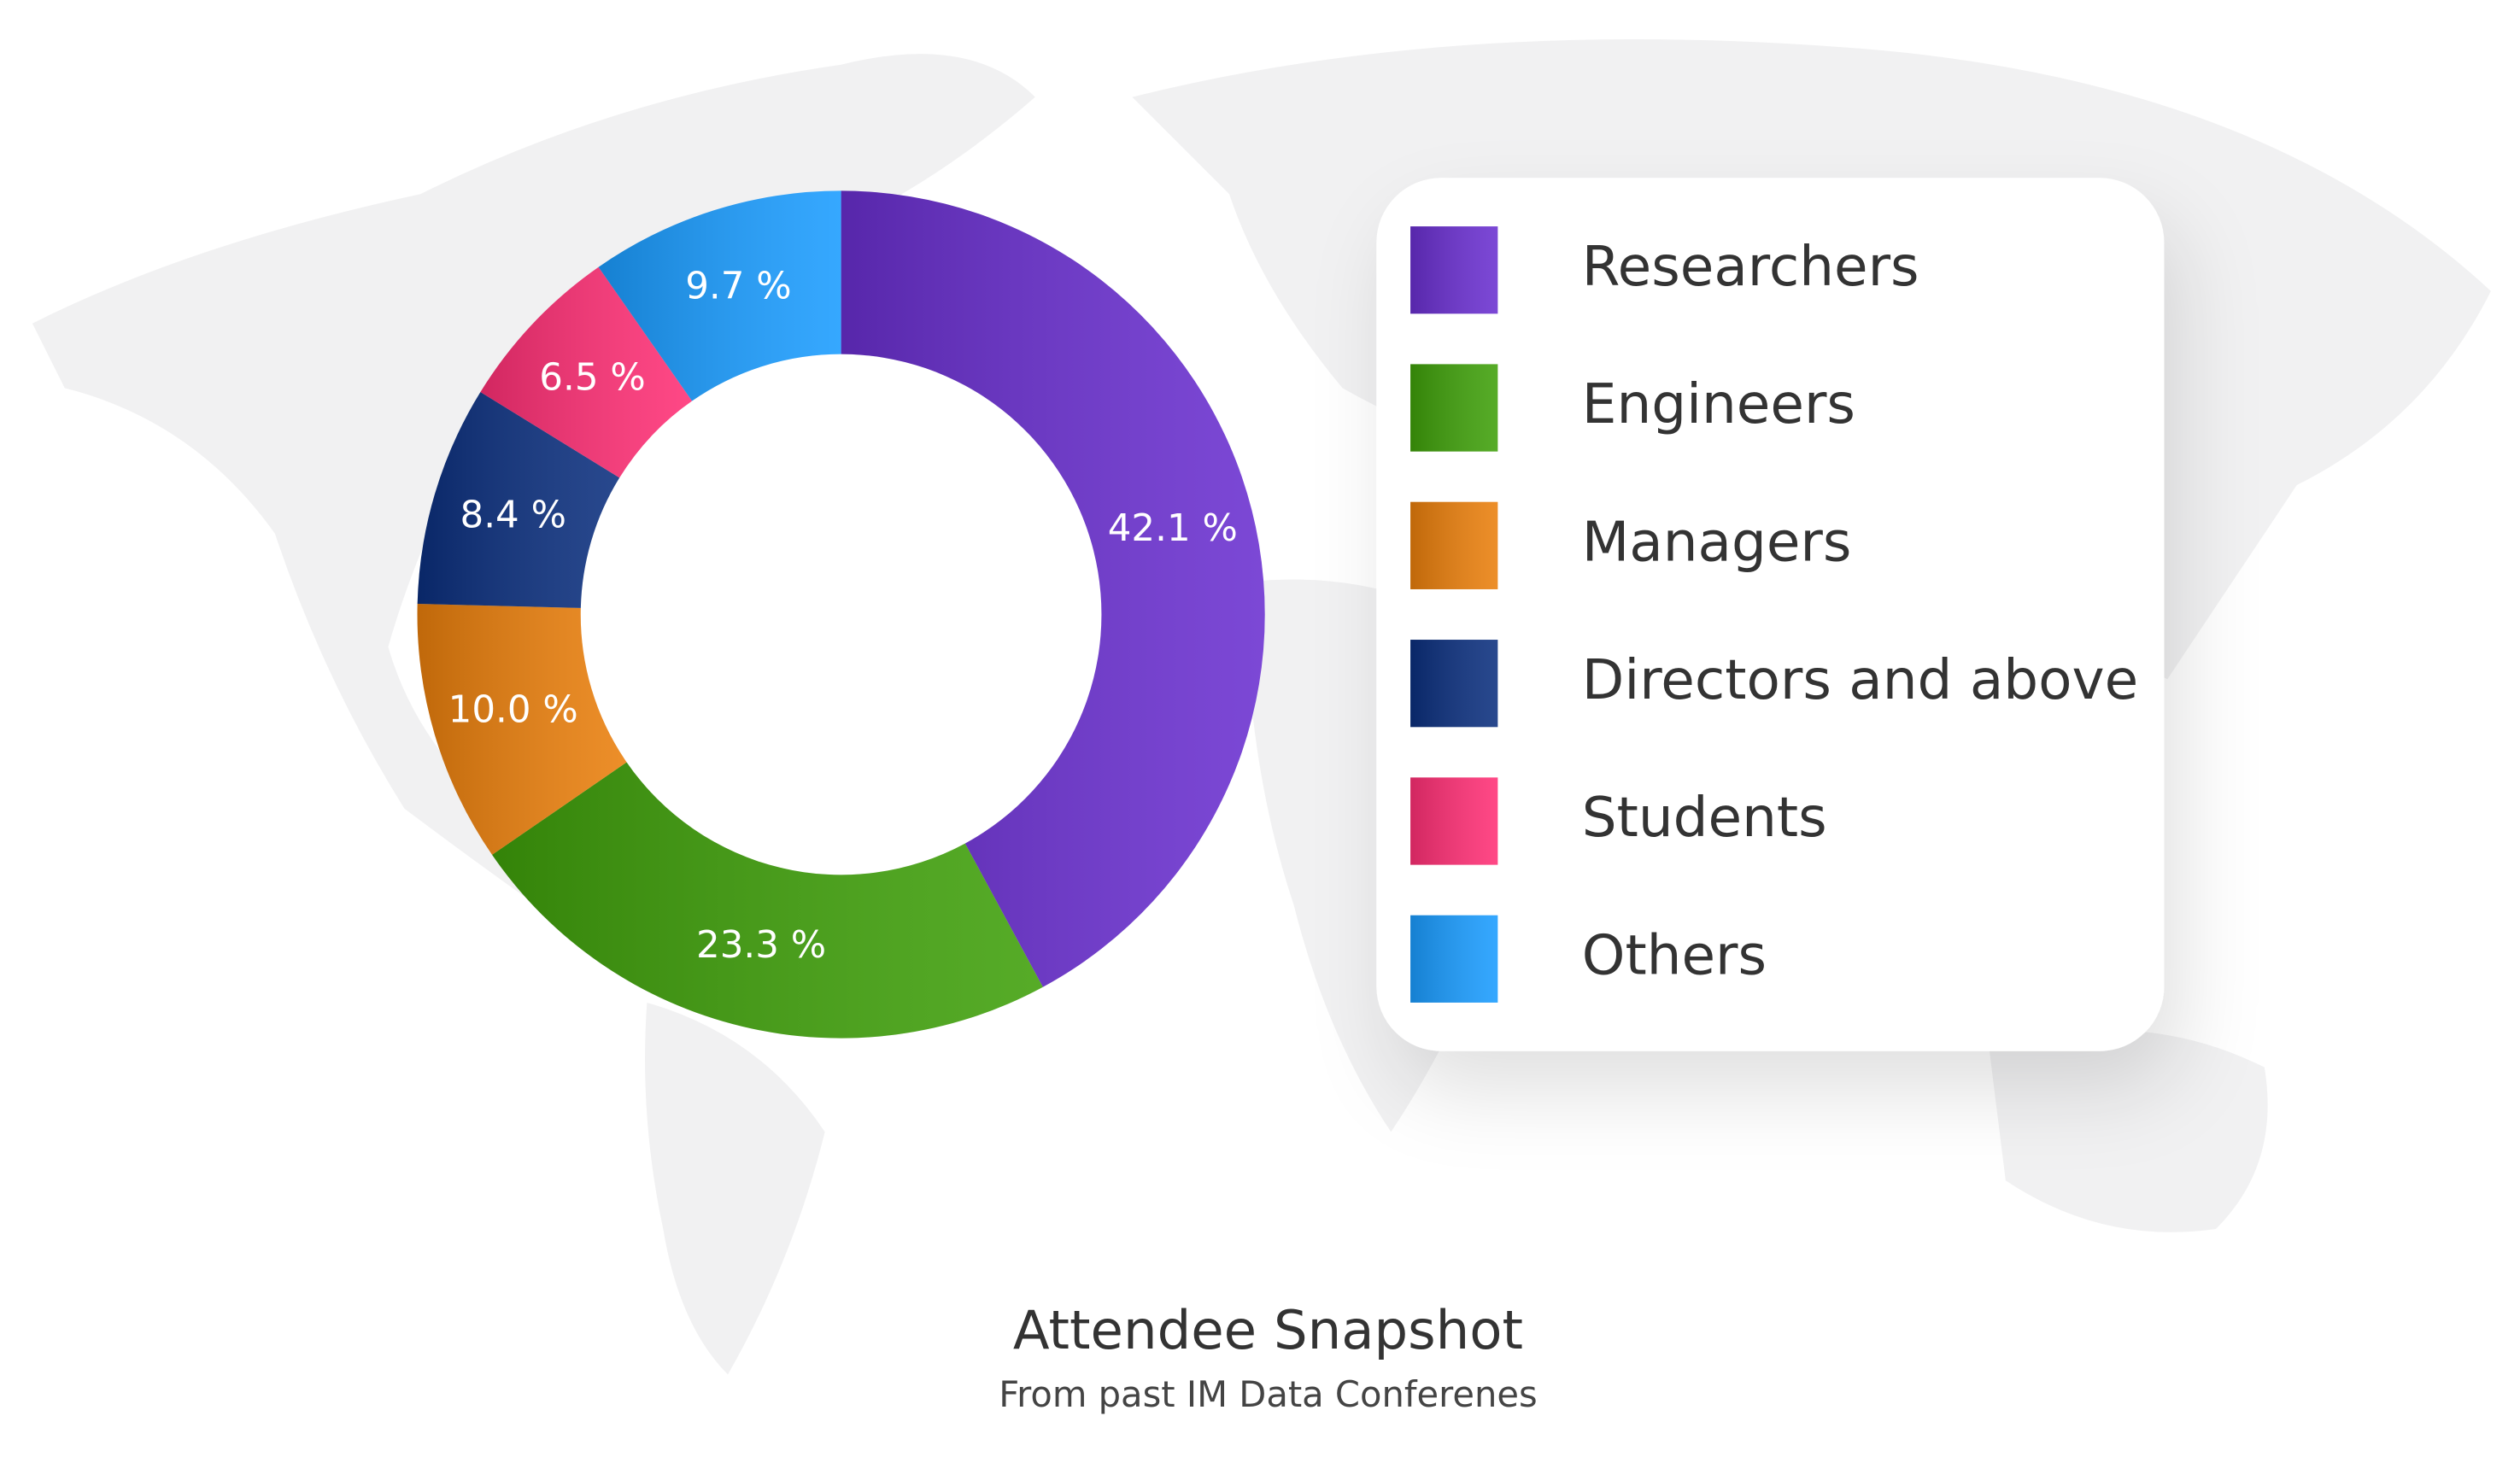  Describe the element at coordinates (592, 377) in the screenshot. I see `data-label: 6.5 %` at that location.